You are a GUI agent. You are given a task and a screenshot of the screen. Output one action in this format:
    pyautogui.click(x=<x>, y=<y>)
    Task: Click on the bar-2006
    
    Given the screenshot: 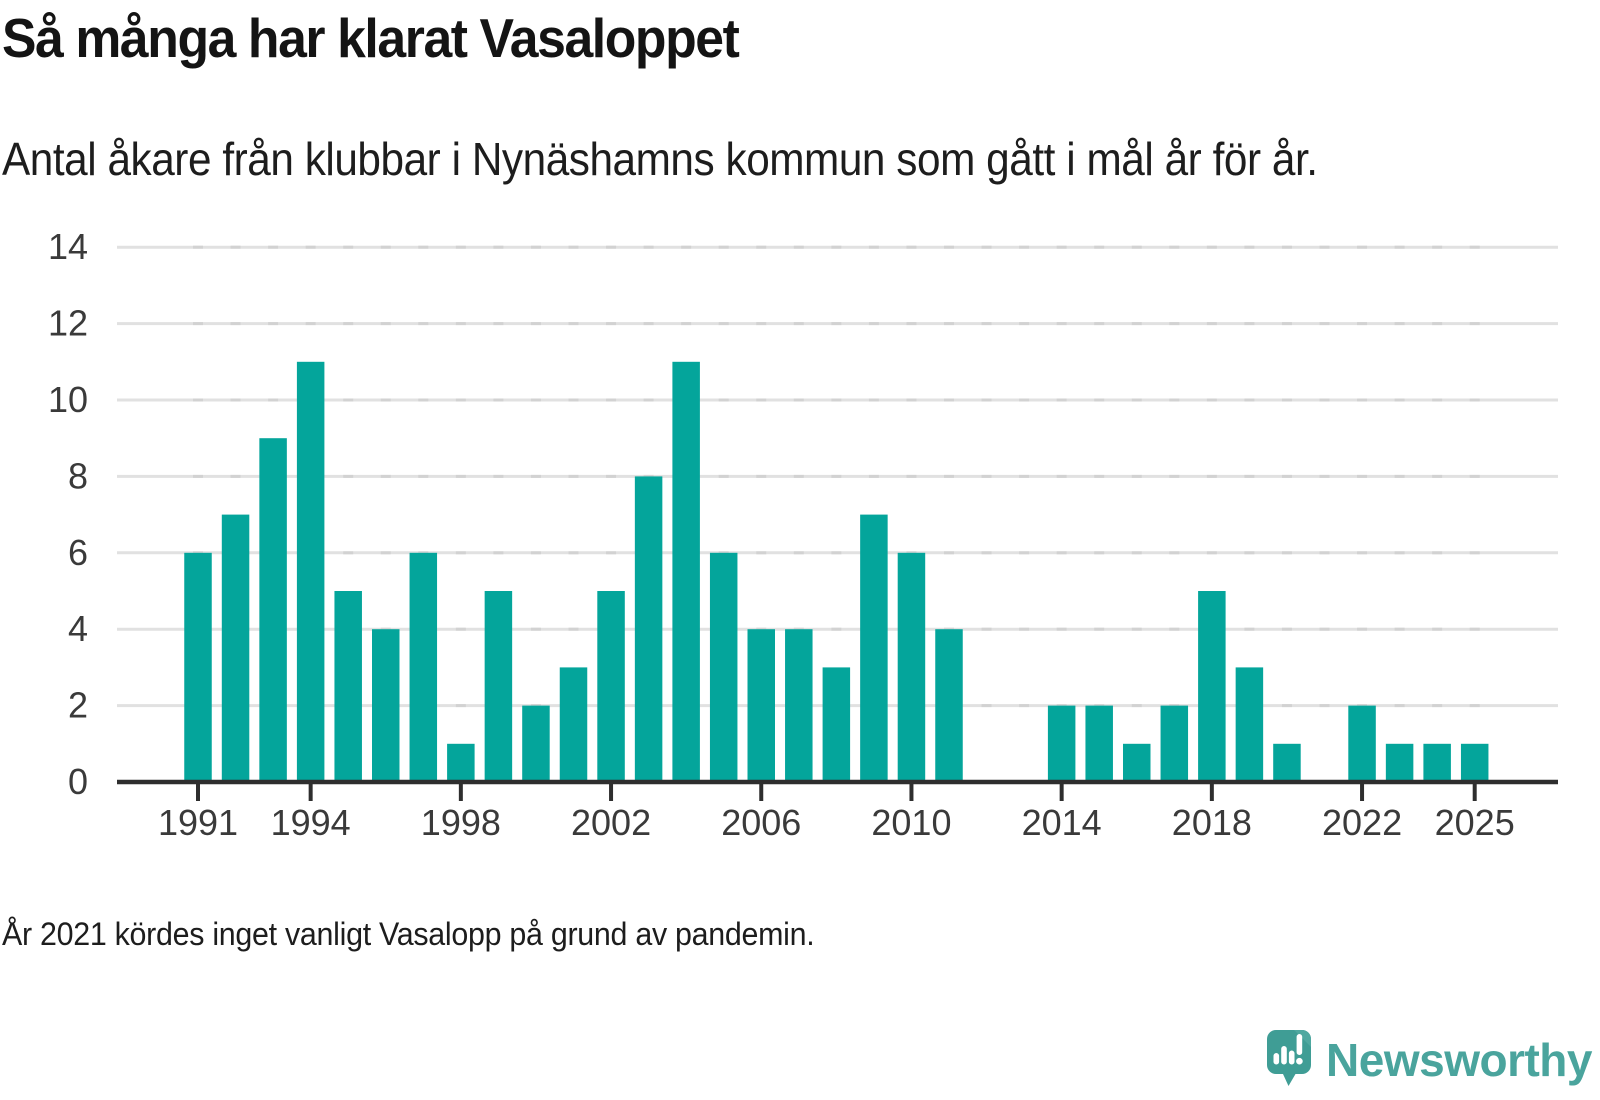 What is the action you would take?
    pyautogui.click(x=761, y=705)
    